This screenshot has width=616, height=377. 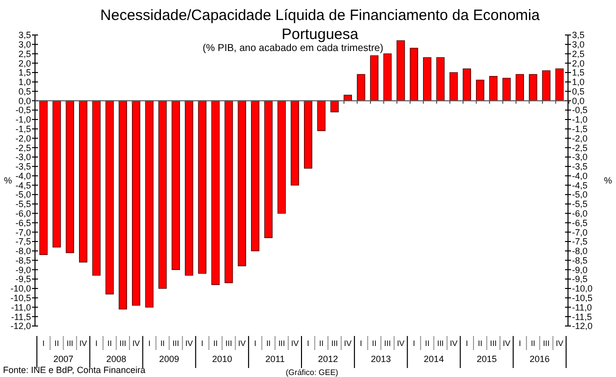 I want to click on text: 2012, so click(x=328, y=359).